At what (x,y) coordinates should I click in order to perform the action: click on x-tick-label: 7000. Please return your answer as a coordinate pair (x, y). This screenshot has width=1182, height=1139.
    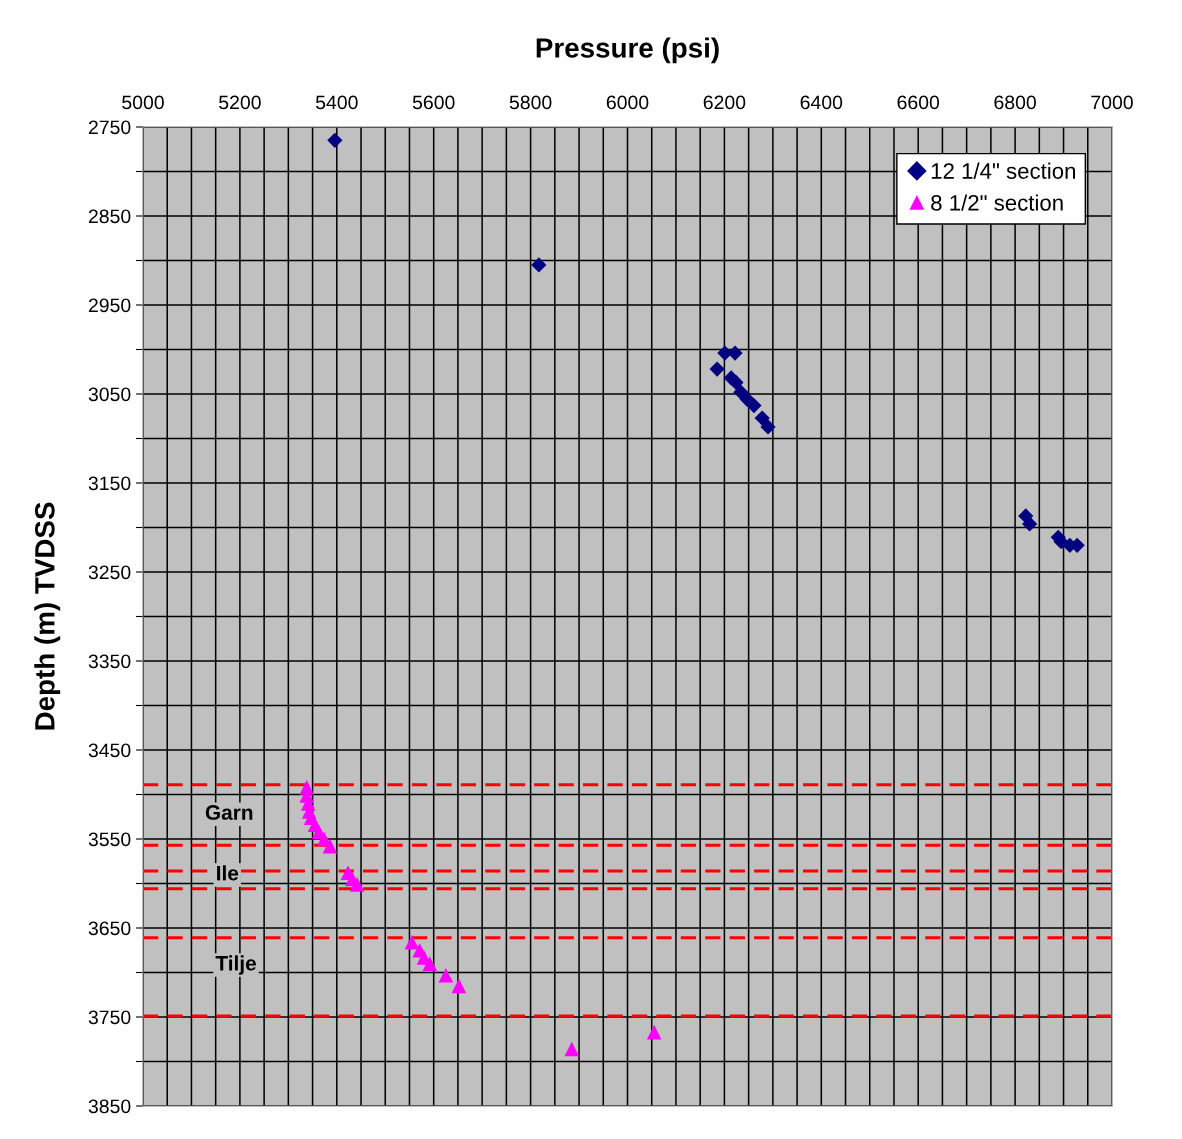
    Looking at the image, I should click on (1112, 102).